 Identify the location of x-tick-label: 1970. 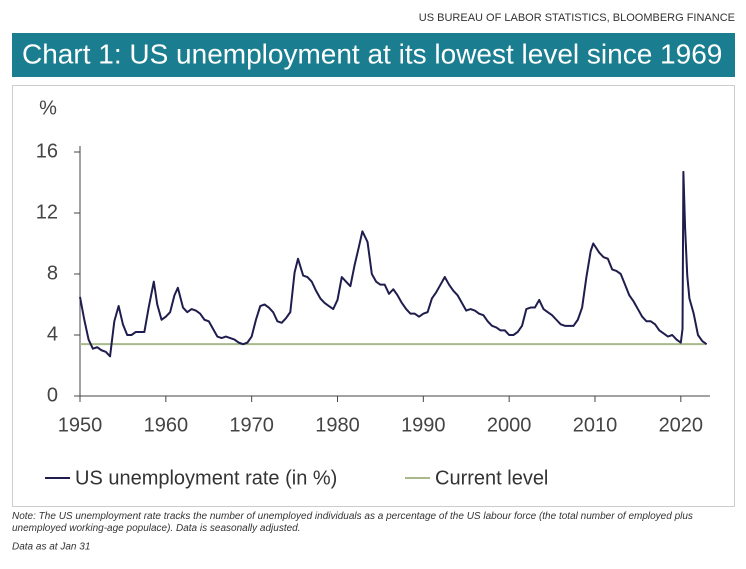
(251, 425).